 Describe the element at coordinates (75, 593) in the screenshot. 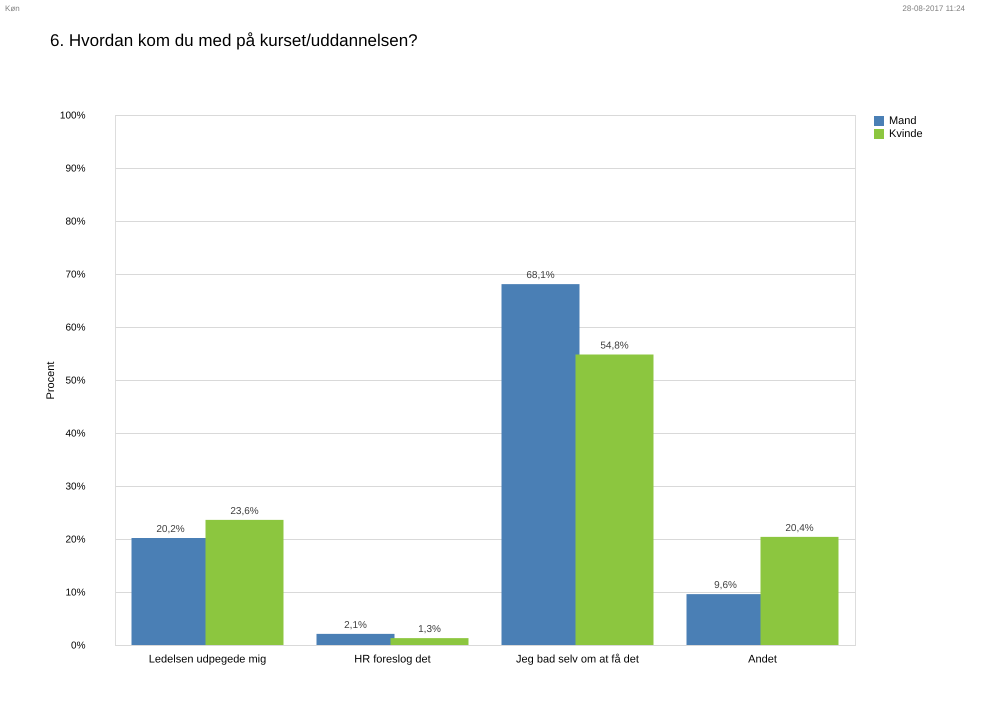

I see `y-tick-label: 10%` at that location.